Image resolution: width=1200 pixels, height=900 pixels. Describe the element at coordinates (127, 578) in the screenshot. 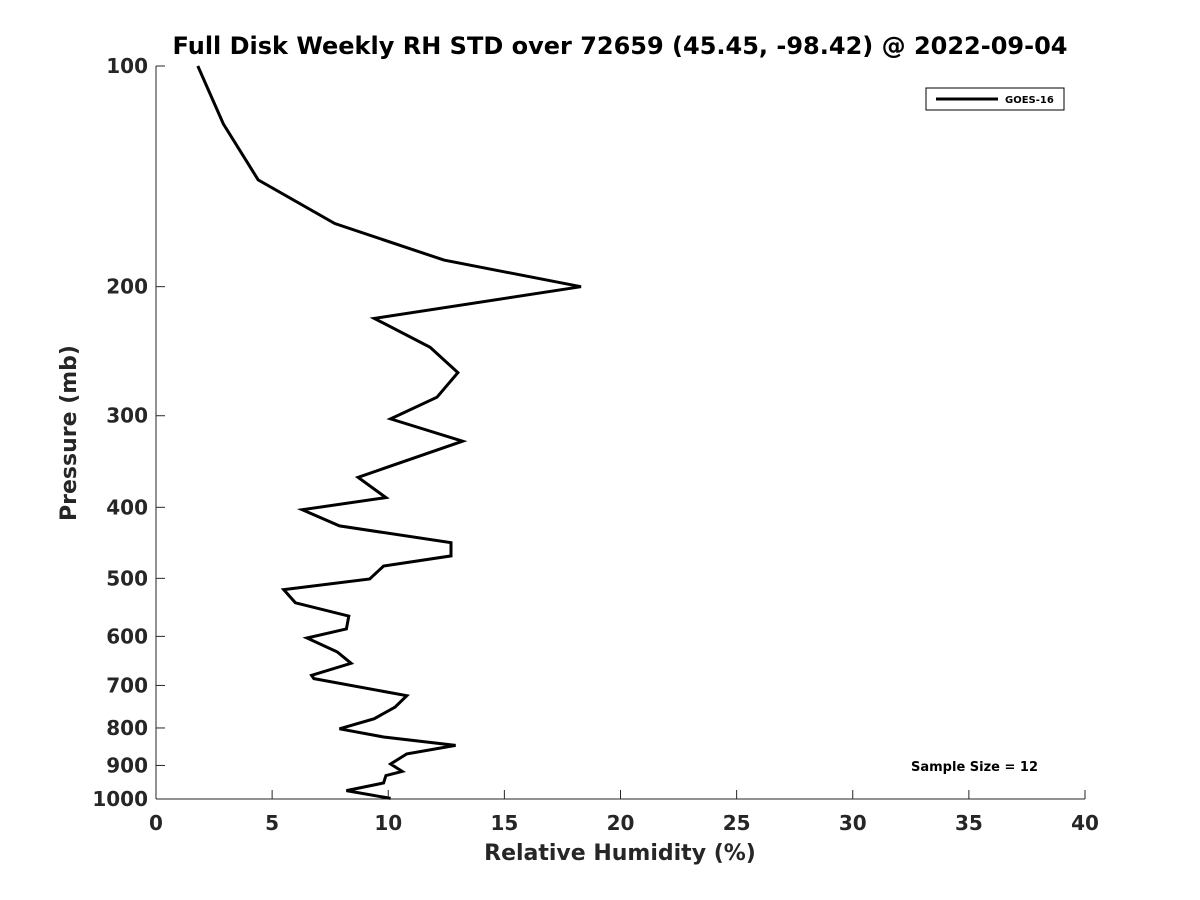

I see `y-tick-label: 500` at that location.